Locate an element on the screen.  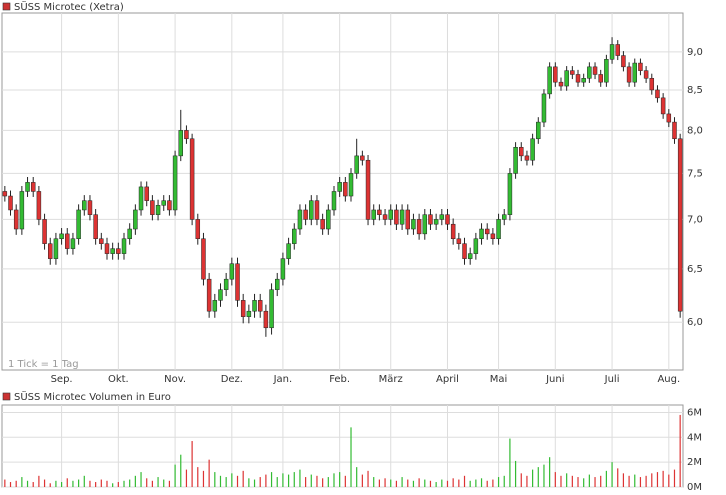
chart-title: SÜSS Microtec (Xetra) is located at coordinates (69, 6).